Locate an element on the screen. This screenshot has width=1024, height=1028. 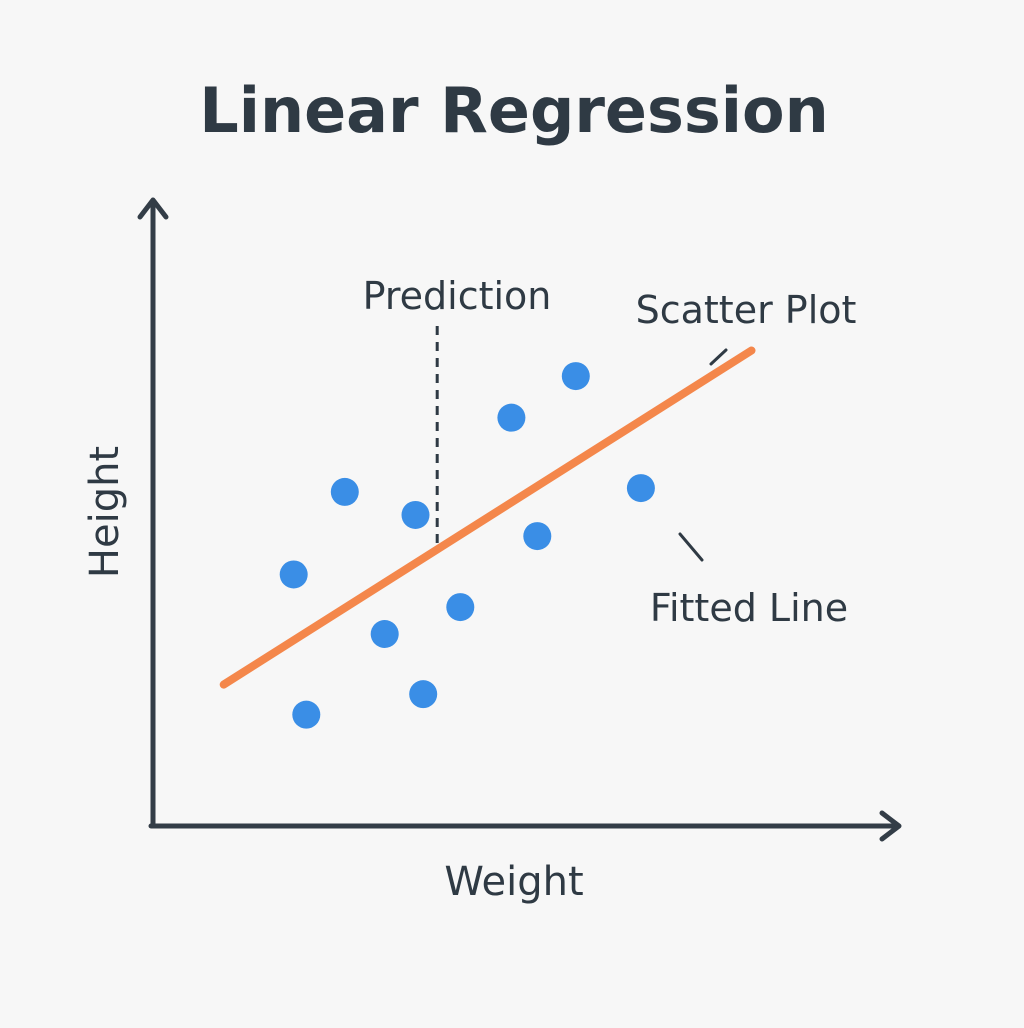
scatter-plot-callout-line is located at coordinates (718, 357).